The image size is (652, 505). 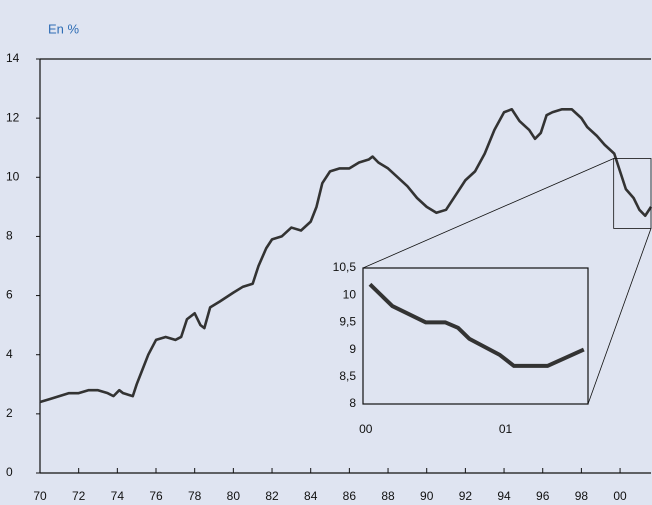 What do you see at coordinates (13, 117) in the screenshot?
I see `y-tick-label: 12` at bounding box center [13, 117].